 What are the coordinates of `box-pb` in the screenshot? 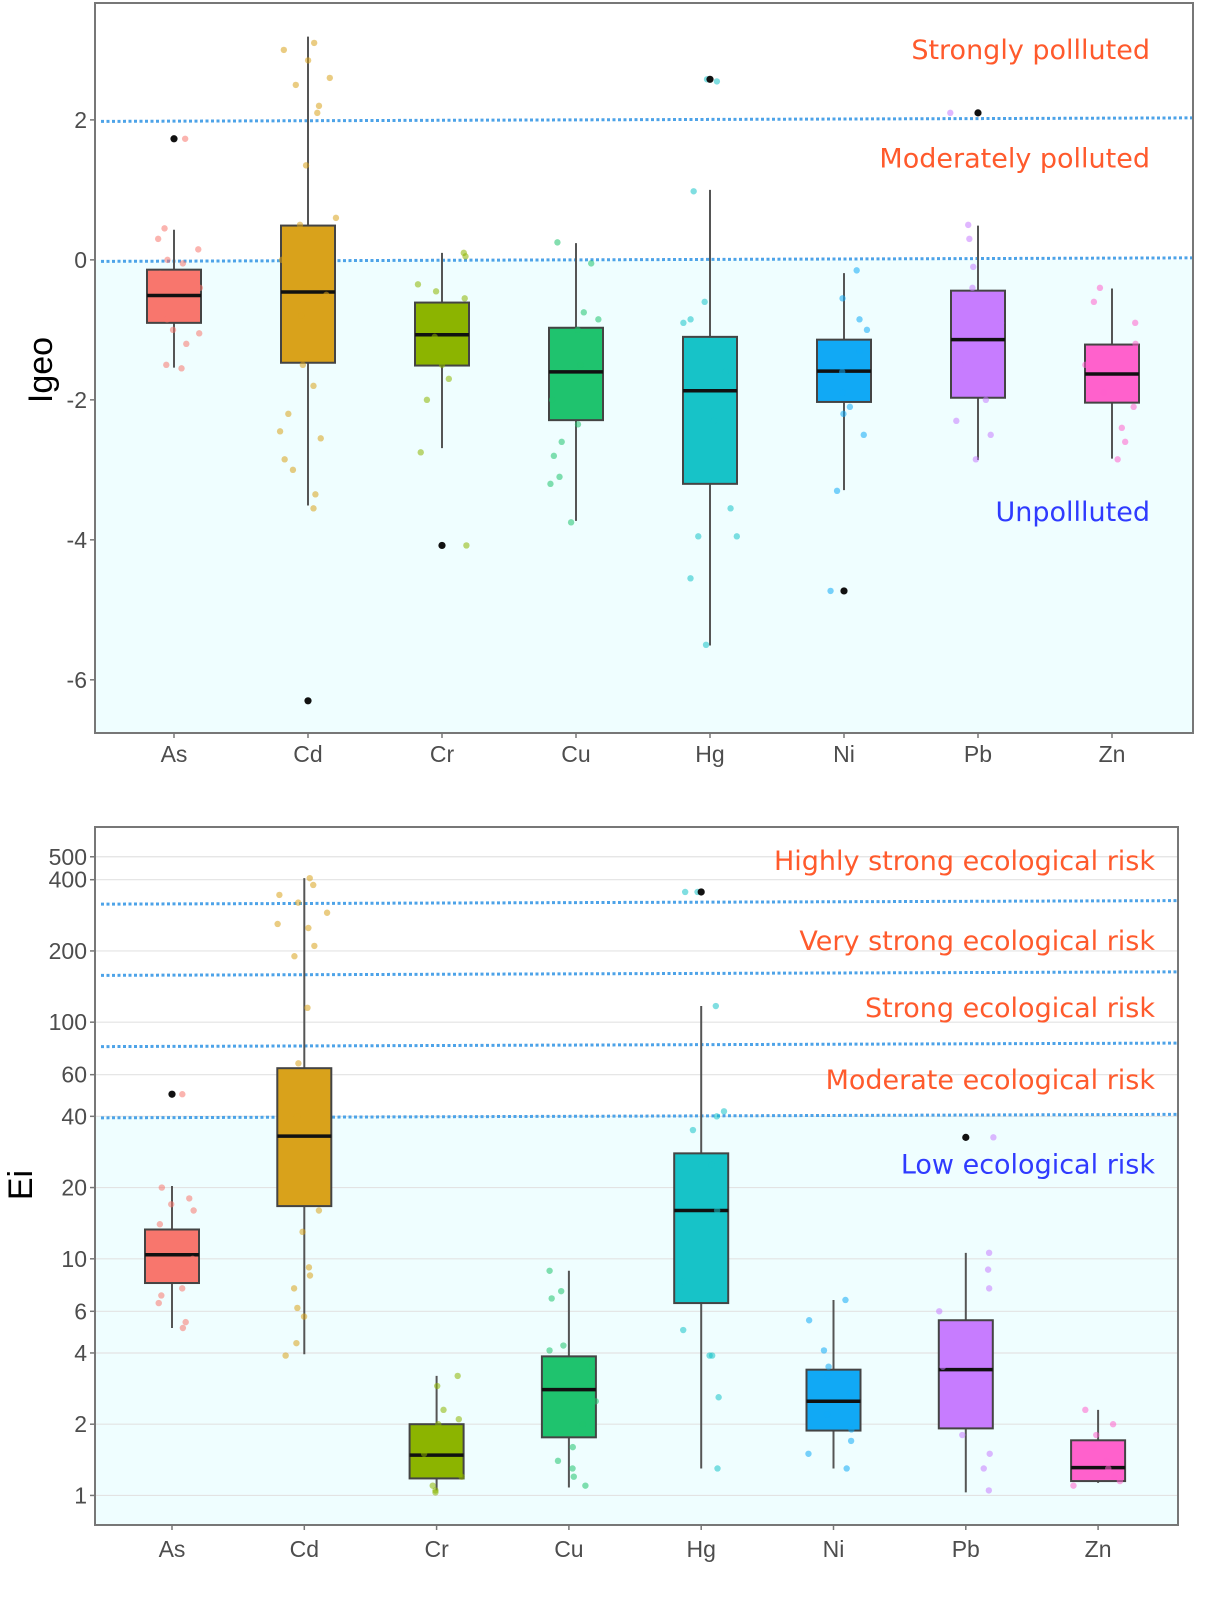 It's located at (966, 1313).